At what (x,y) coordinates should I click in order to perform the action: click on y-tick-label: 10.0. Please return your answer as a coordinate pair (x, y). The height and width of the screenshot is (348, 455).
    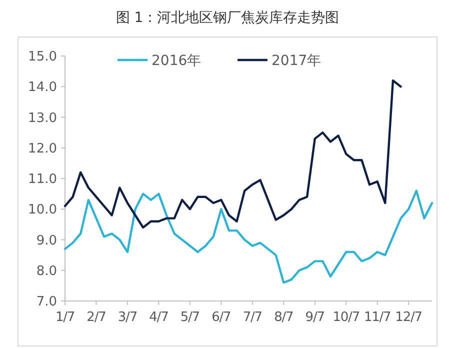
    Looking at the image, I should click on (42, 210).